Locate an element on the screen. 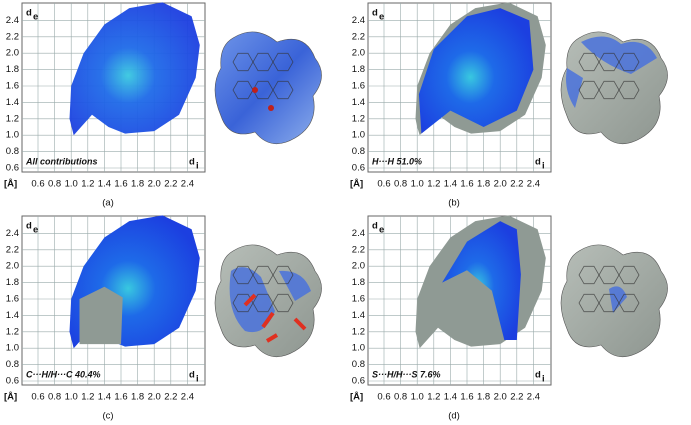  contribution-label: S···H/H···S 7.6% is located at coordinates (406, 374).